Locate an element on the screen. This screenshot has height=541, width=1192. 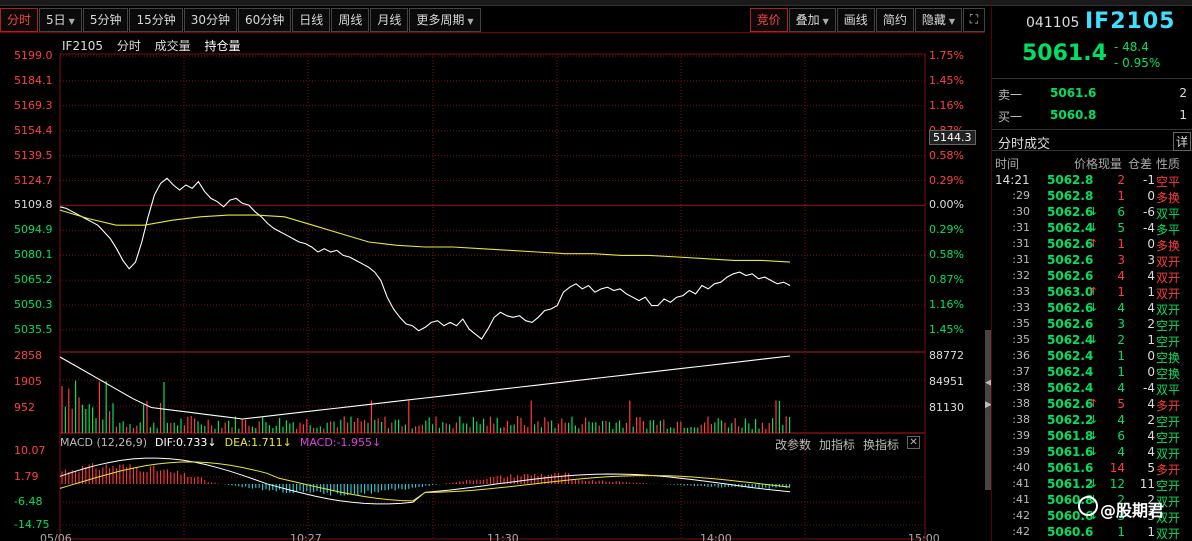
trade-row: :42 5060.6 1 1 双开 is located at coordinates (1092, 533).